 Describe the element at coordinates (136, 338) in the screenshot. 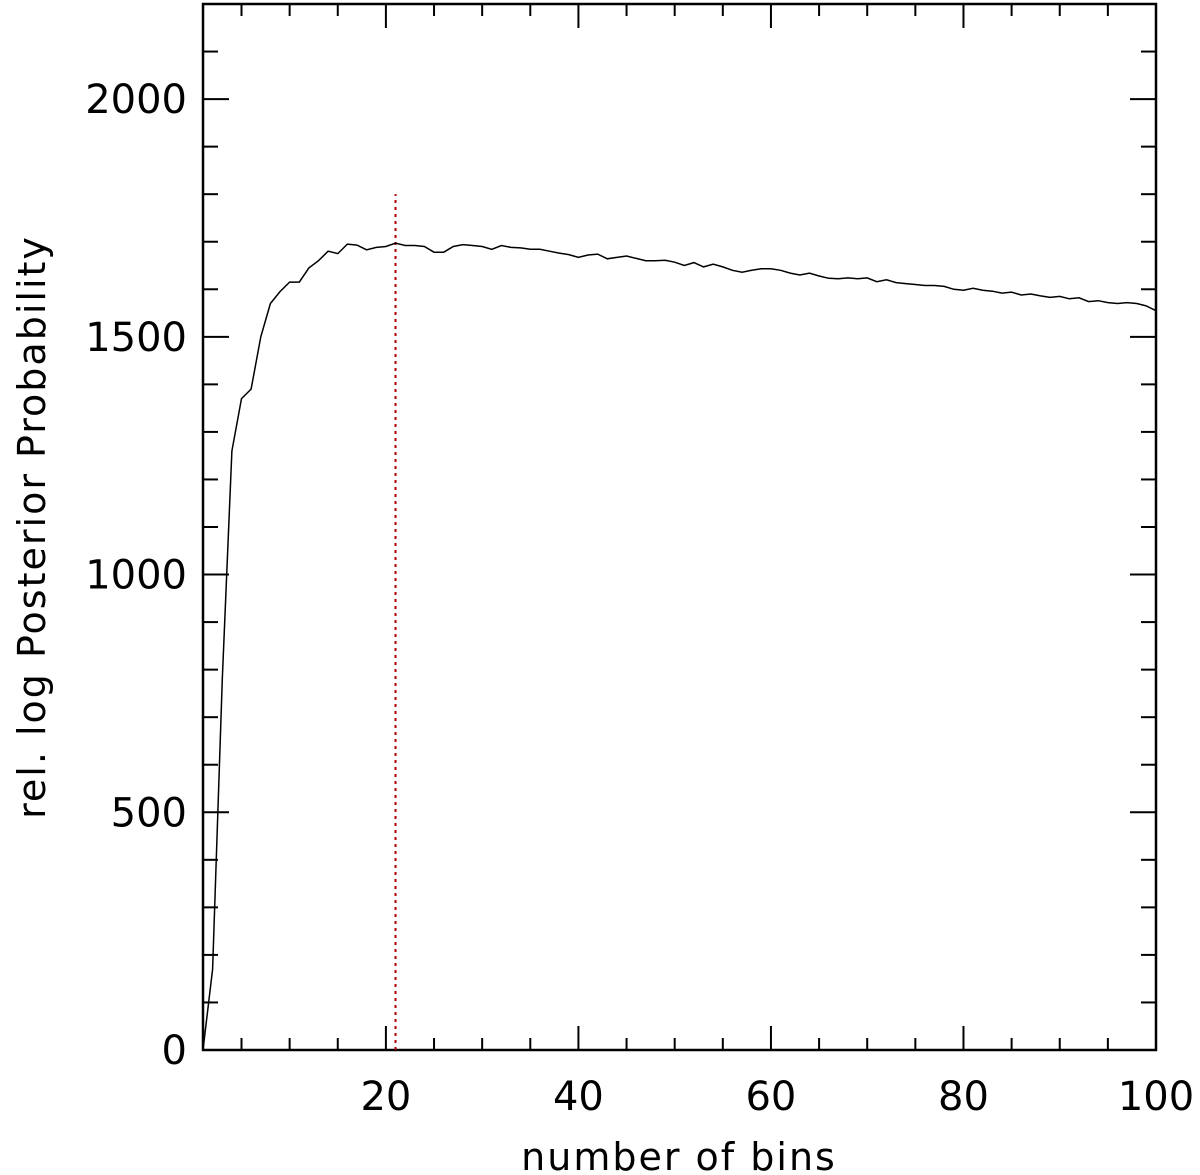

I see `y-tick-label: 1500` at that location.